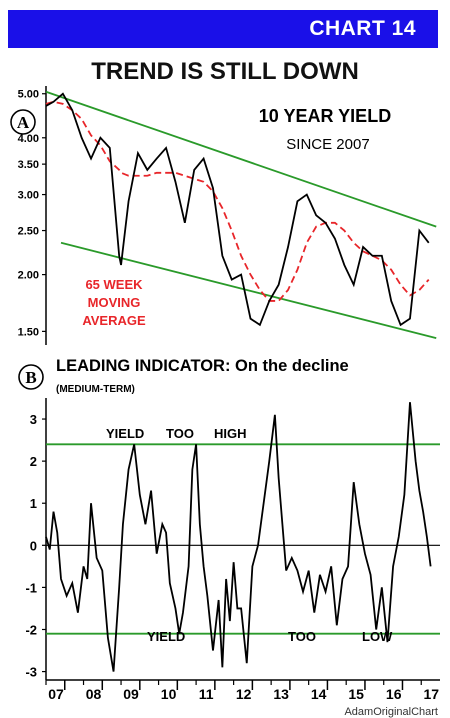  What do you see at coordinates (56, 694) in the screenshot?
I see `x-tick-label: 07` at bounding box center [56, 694].